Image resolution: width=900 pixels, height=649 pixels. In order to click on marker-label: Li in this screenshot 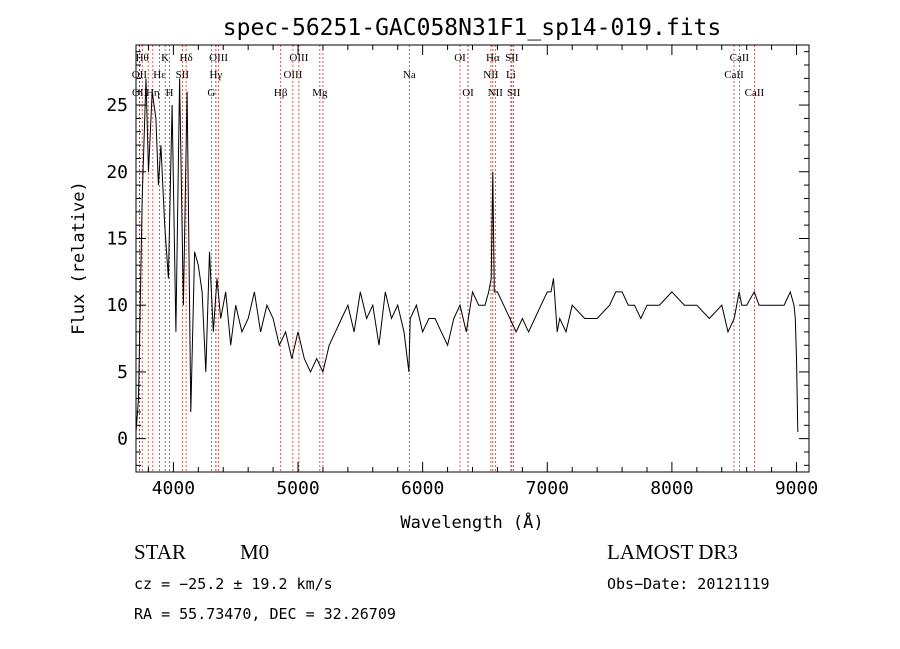, I will do `click(511, 75)`.